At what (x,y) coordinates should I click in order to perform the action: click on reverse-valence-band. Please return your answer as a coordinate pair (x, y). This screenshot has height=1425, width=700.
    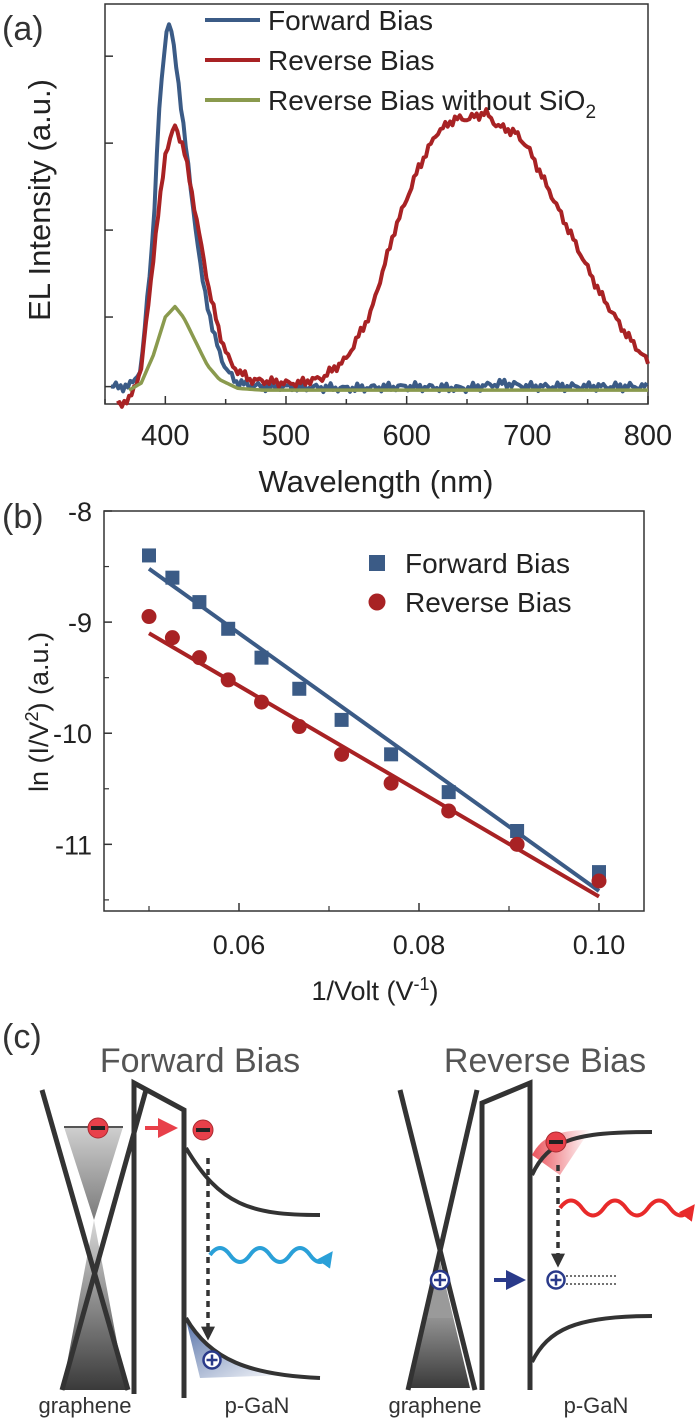
    Looking at the image, I should click on (591, 1338).